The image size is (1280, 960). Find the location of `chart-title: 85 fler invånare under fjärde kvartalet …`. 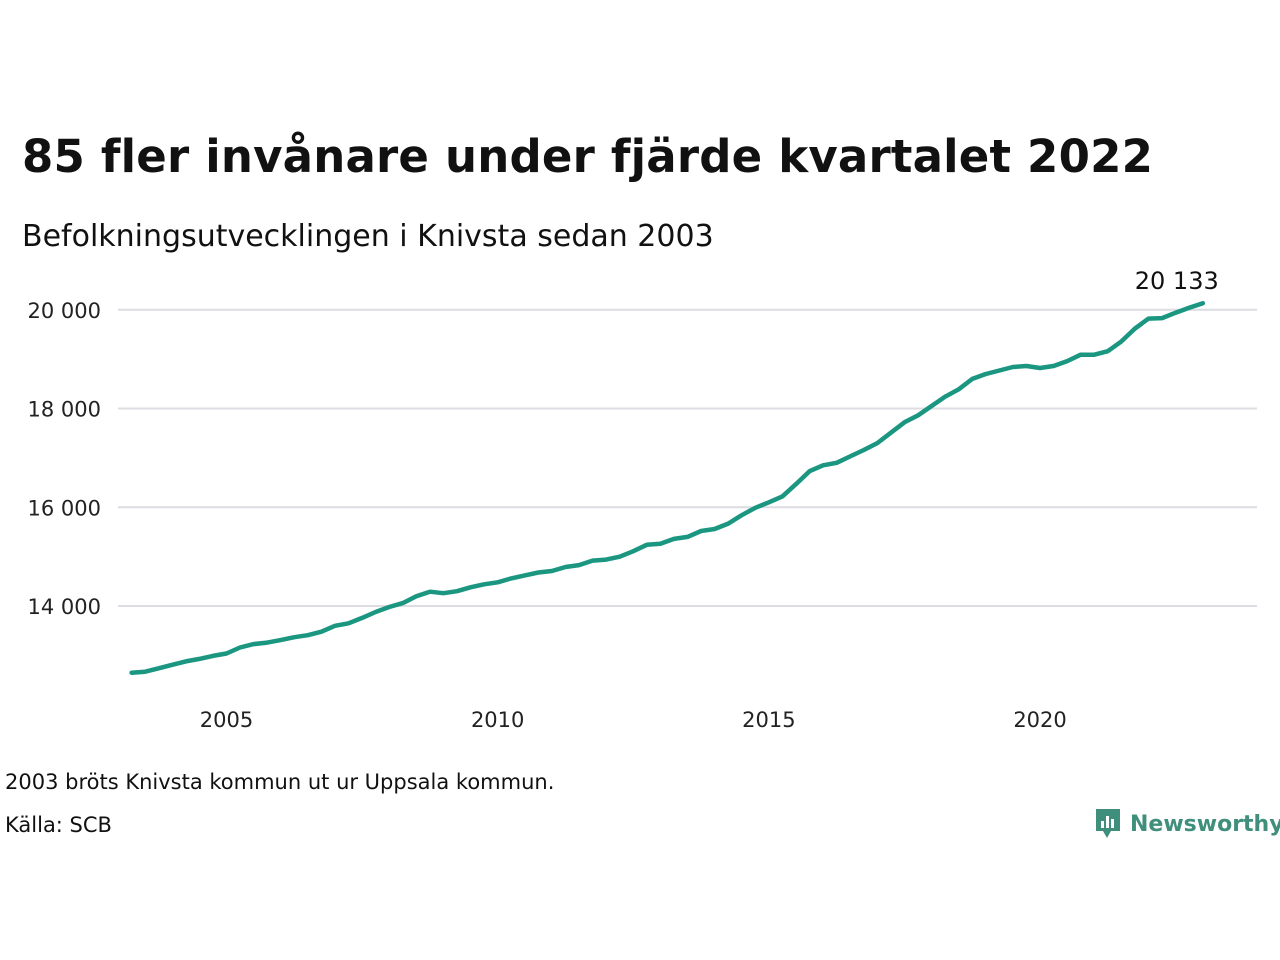

chart-title: 85 fler invånare under fjärde kvartalet … is located at coordinates (588, 156).